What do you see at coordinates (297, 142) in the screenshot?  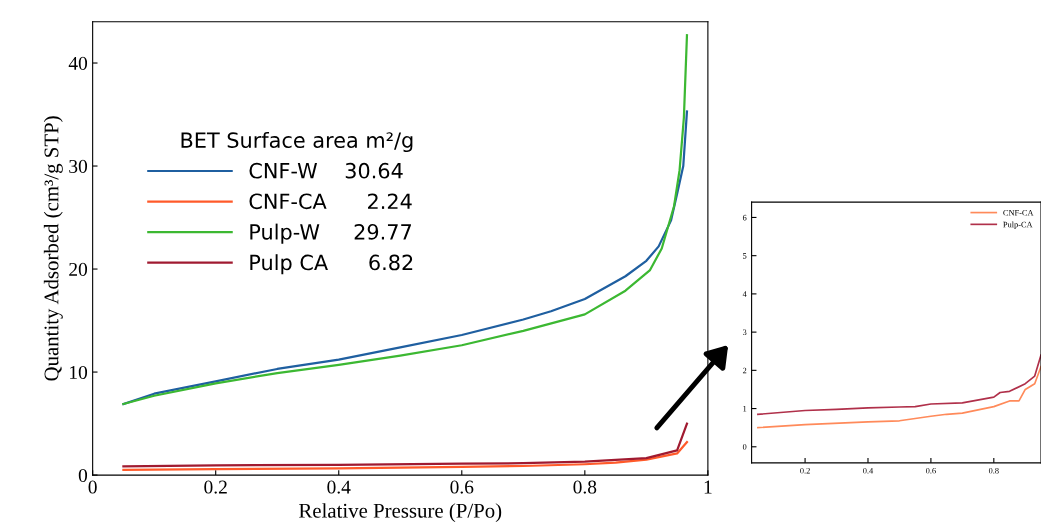 I see `legend-title: BET Surface area m²/g` at bounding box center [297, 142].